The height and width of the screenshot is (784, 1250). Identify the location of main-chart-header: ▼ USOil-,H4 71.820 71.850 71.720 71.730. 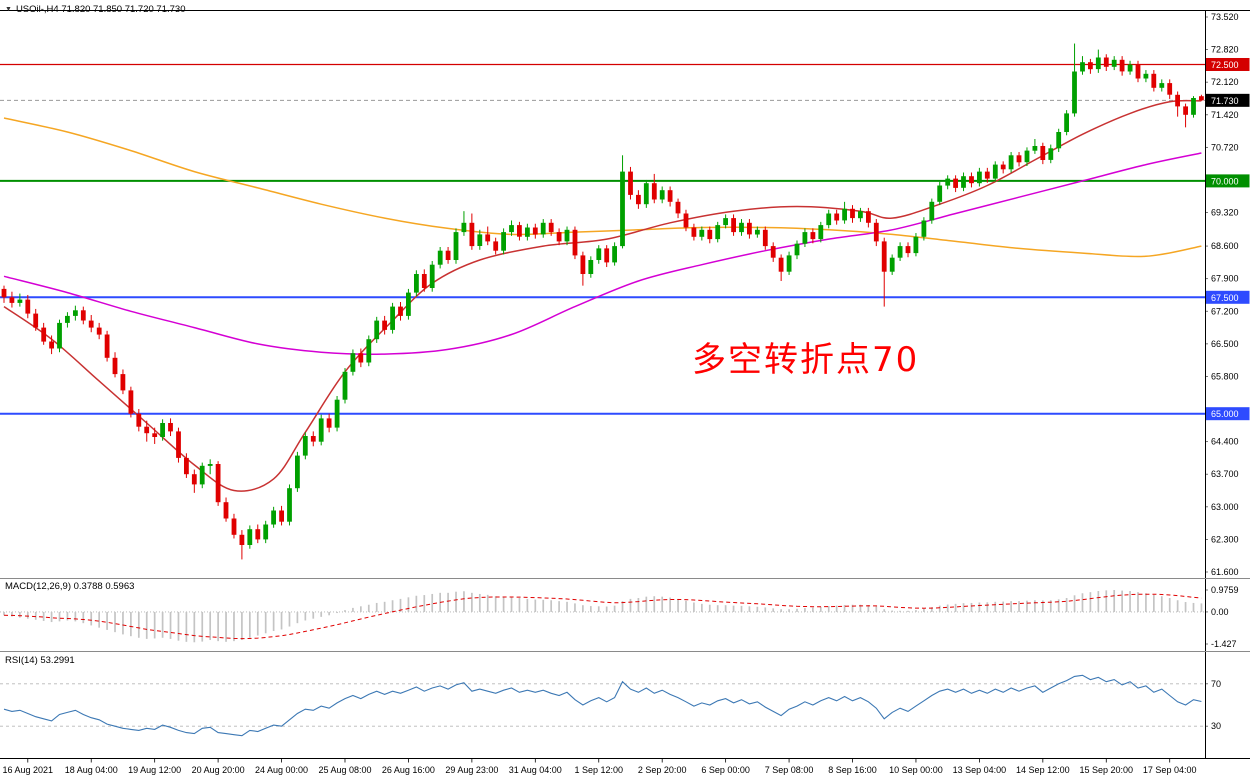
(95, 9).